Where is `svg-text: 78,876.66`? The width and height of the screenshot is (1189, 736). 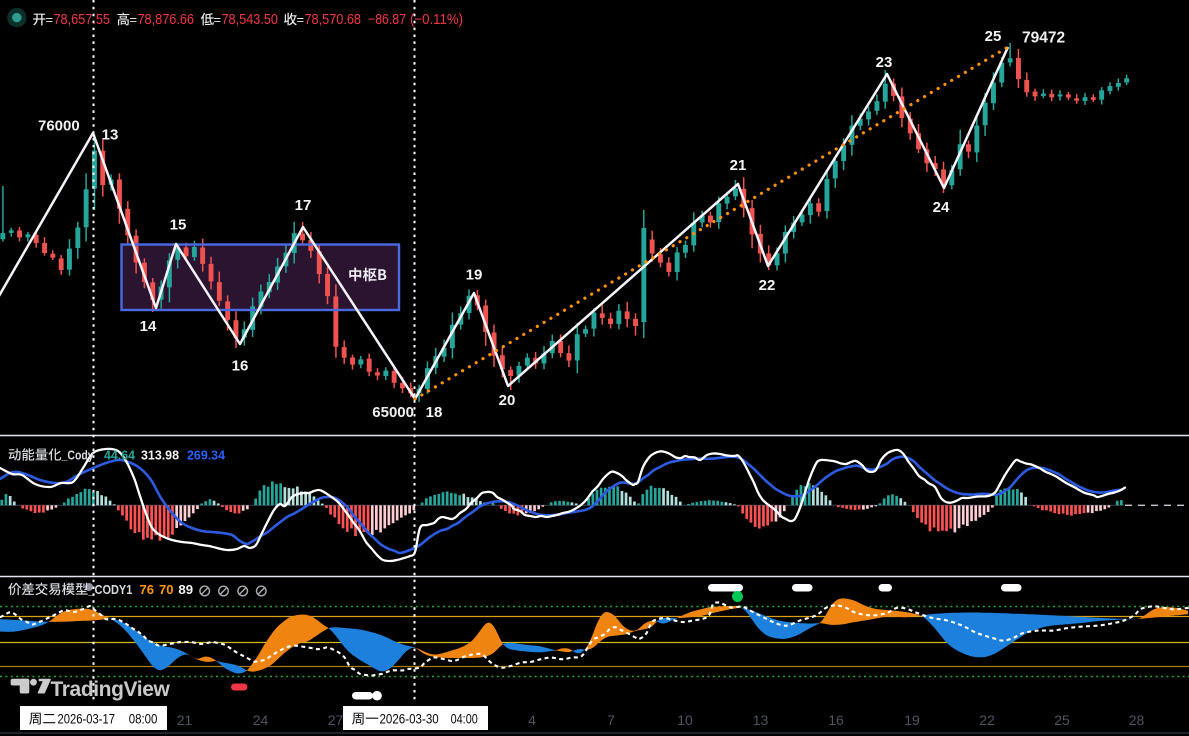
svg-text: 78,876.66 is located at coordinates (166, 20).